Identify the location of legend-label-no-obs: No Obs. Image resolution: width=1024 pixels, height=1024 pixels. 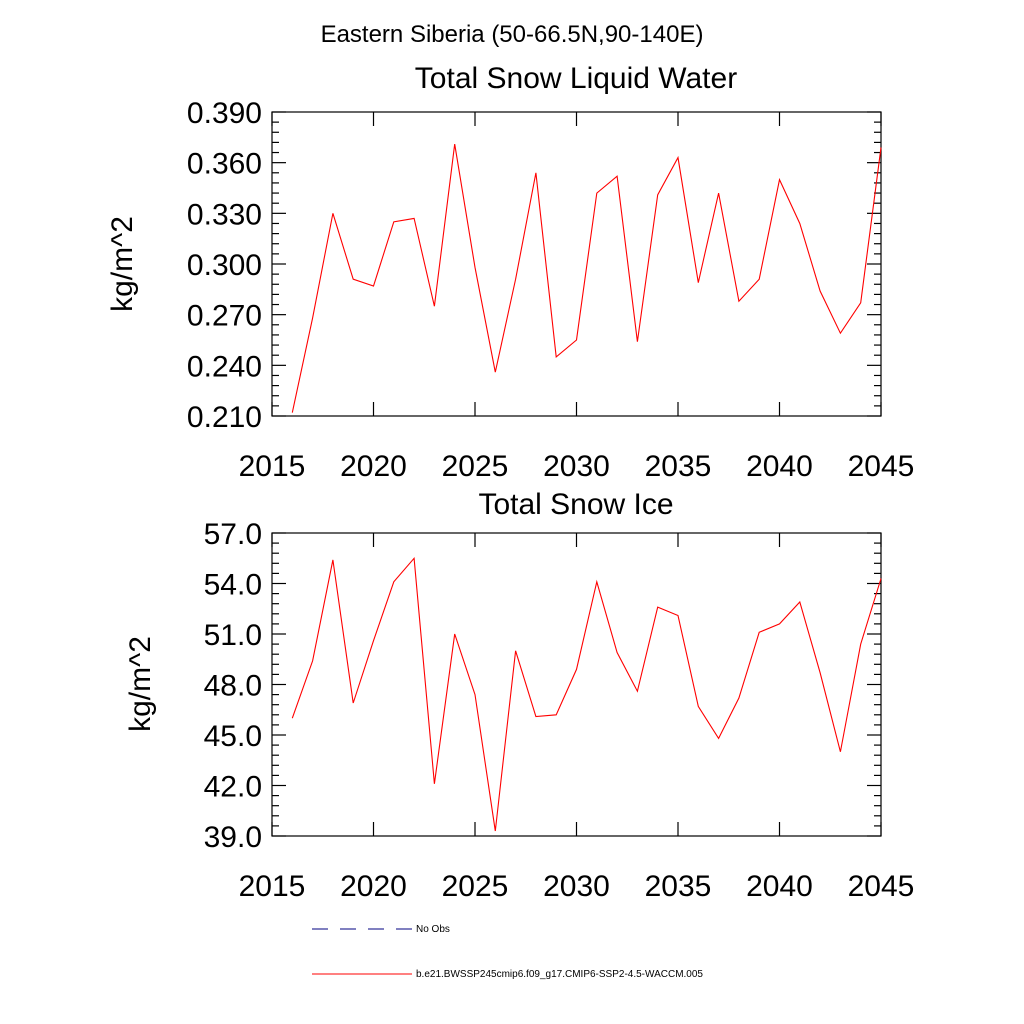
(433, 929).